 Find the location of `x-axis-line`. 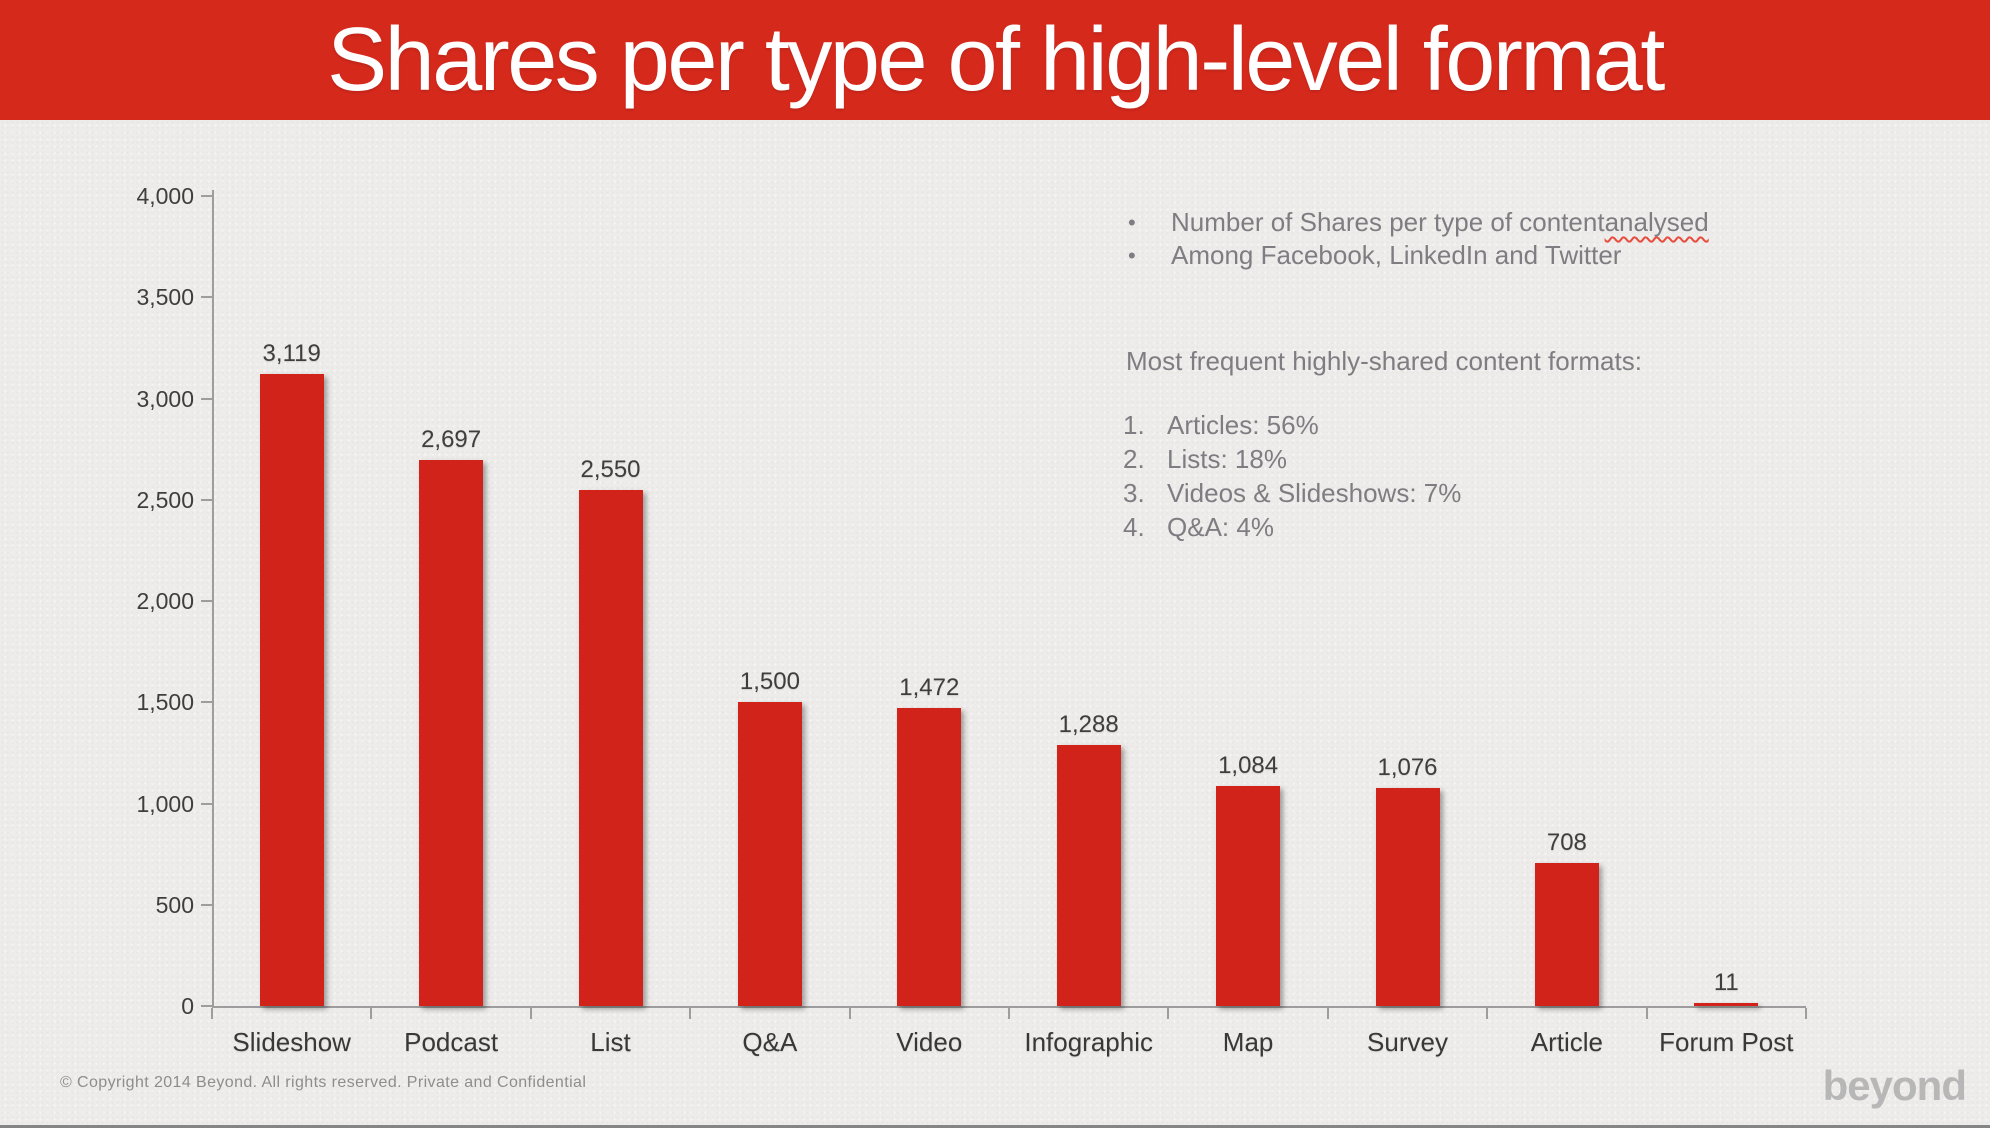

x-axis-line is located at coordinates (1009, 1007).